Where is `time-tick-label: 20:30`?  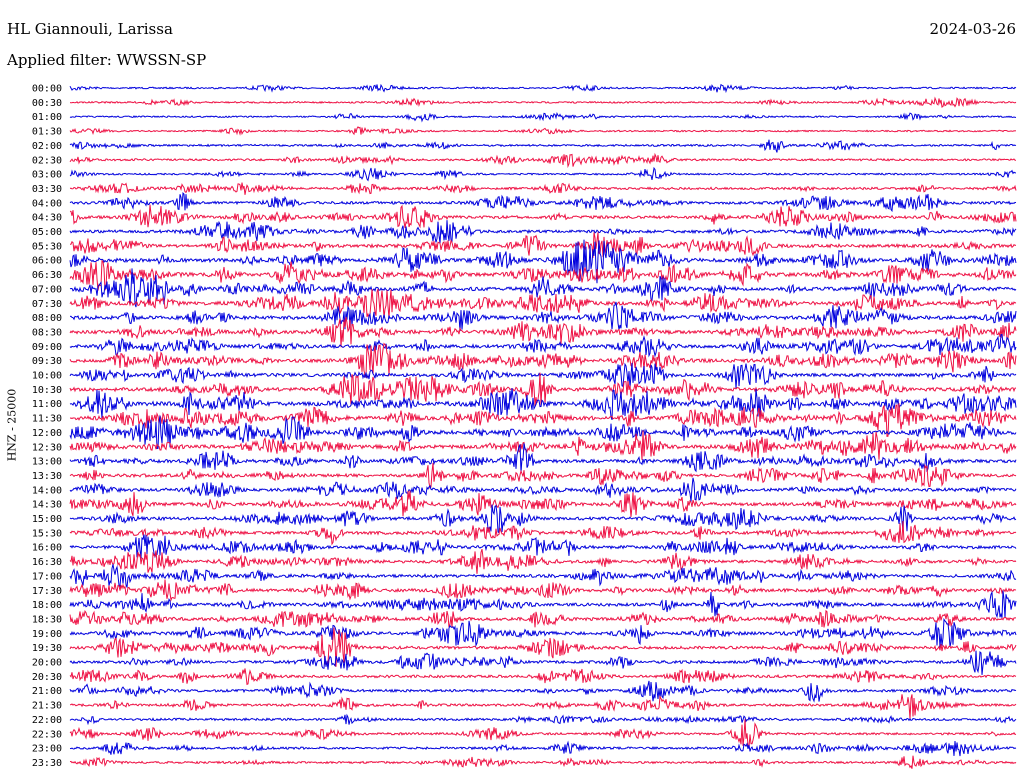 time-tick-label: 20:30 is located at coordinates (47, 677).